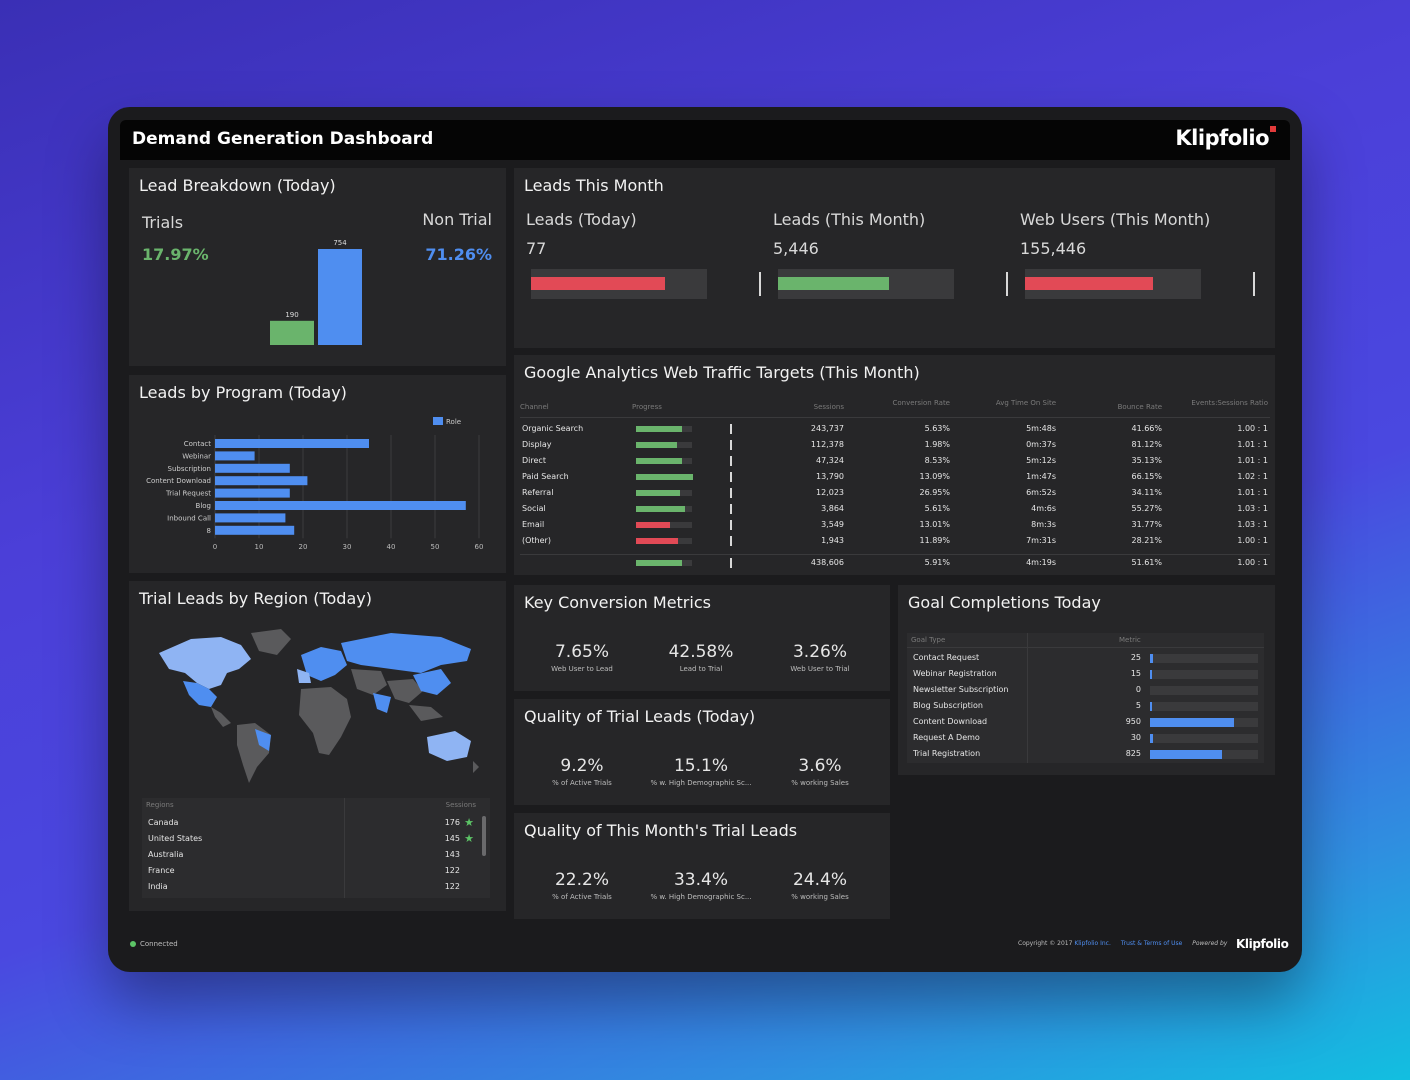 This screenshot has height=1080, width=1410. What do you see at coordinates (937, 508) in the screenshot?
I see `ga-cell: 5.61%` at bounding box center [937, 508].